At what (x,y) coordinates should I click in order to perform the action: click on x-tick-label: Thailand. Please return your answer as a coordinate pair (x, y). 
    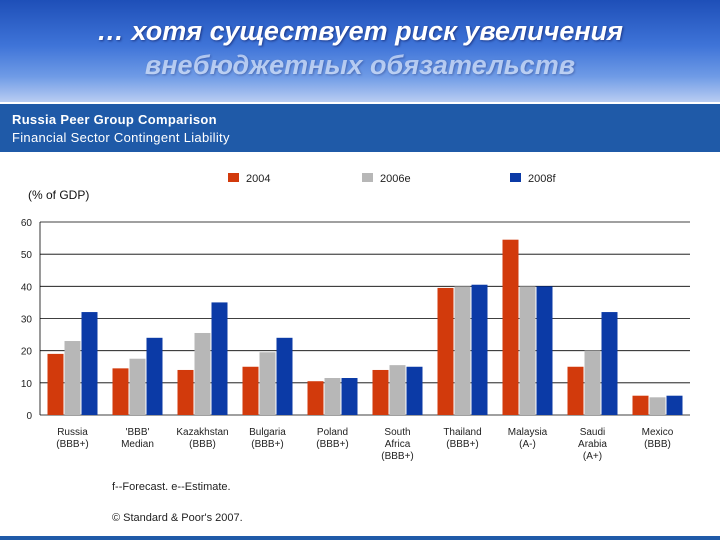
    Looking at the image, I should click on (462, 432).